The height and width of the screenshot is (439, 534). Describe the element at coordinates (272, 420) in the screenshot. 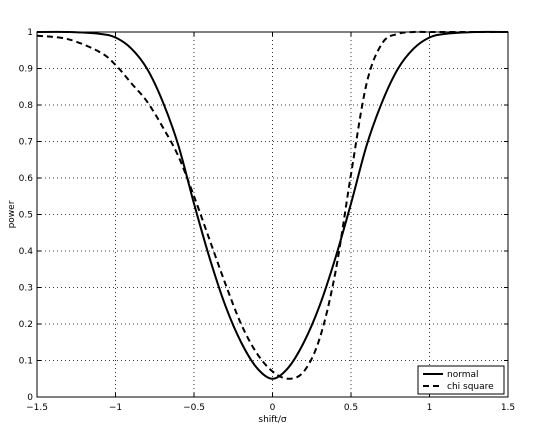

I see `x-axis-label: shift/σ` at that location.